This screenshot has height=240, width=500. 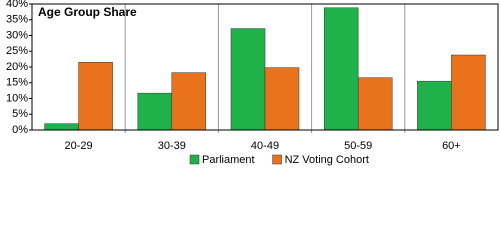 What do you see at coordinates (20, 130) in the screenshot?
I see `y-tick-label: 0%` at bounding box center [20, 130].